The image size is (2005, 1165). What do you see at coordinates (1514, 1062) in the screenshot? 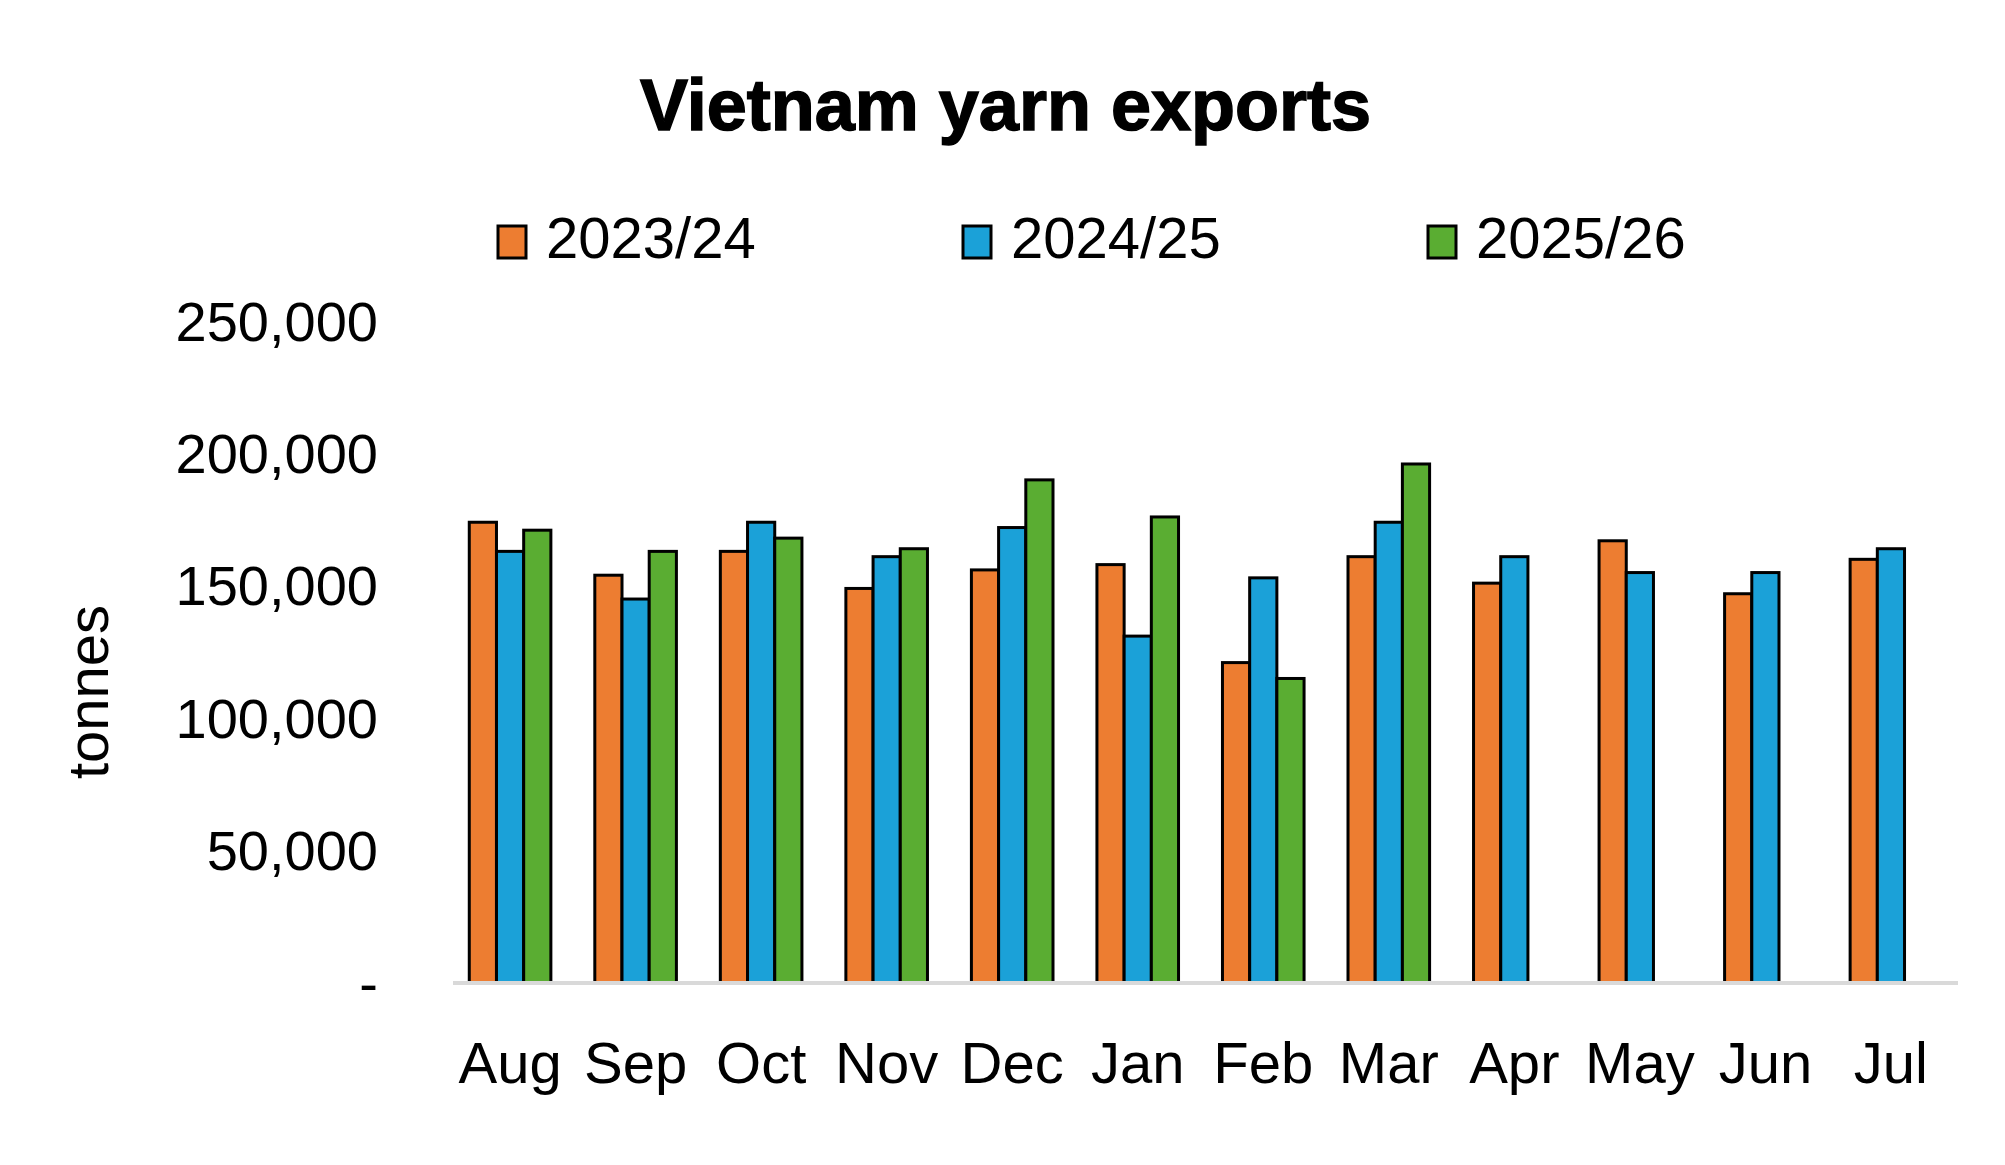
I see `x-tick-label: Apr` at bounding box center [1514, 1062].